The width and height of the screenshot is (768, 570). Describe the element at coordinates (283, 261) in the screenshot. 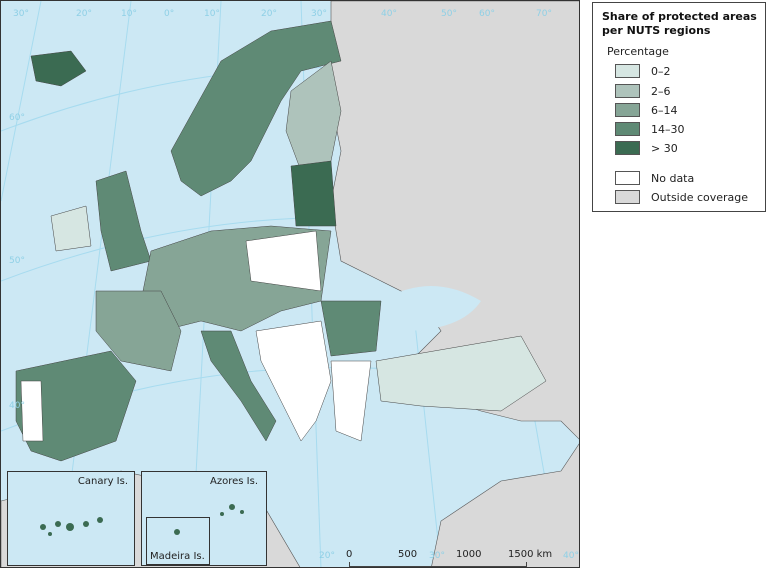

I see `region-poland` at that location.